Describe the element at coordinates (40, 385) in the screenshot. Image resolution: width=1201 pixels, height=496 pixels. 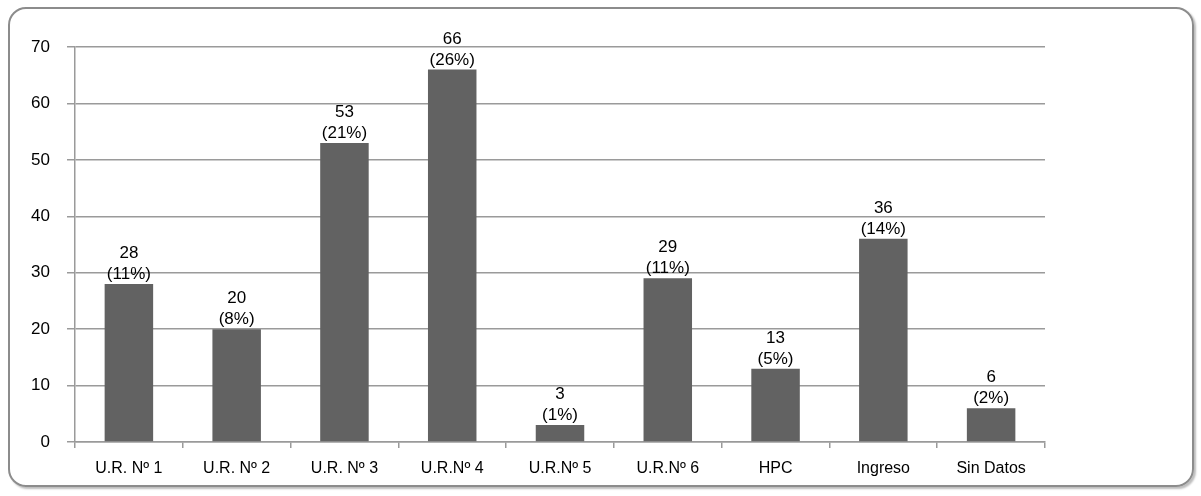
I see `y-tick-label: 10` at that location.